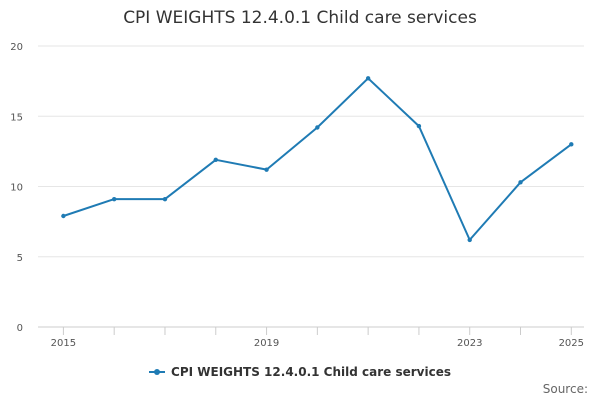  What do you see at coordinates (565, 389) in the screenshot?
I see `source-label: Source:` at bounding box center [565, 389].